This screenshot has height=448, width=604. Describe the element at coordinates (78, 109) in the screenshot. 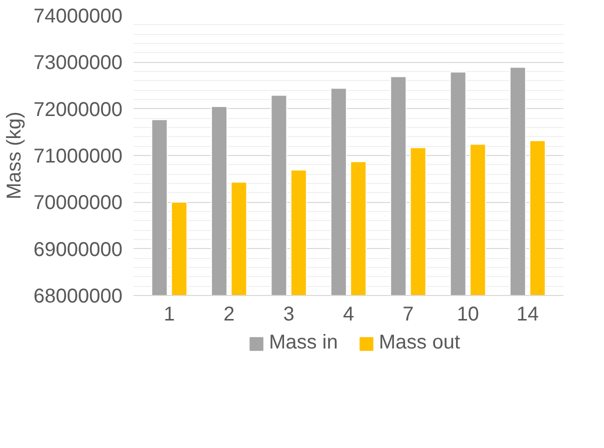

I see `y-tick-label: 72000000` at that location.